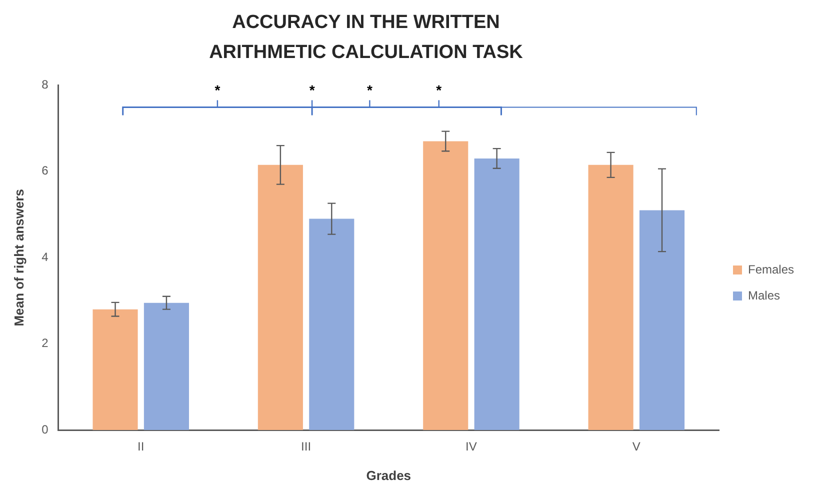 This screenshot has width=822, height=503. Describe the element at coordinates (636, 447) in the screenshot. I see `x-tick-label: V` at that location.